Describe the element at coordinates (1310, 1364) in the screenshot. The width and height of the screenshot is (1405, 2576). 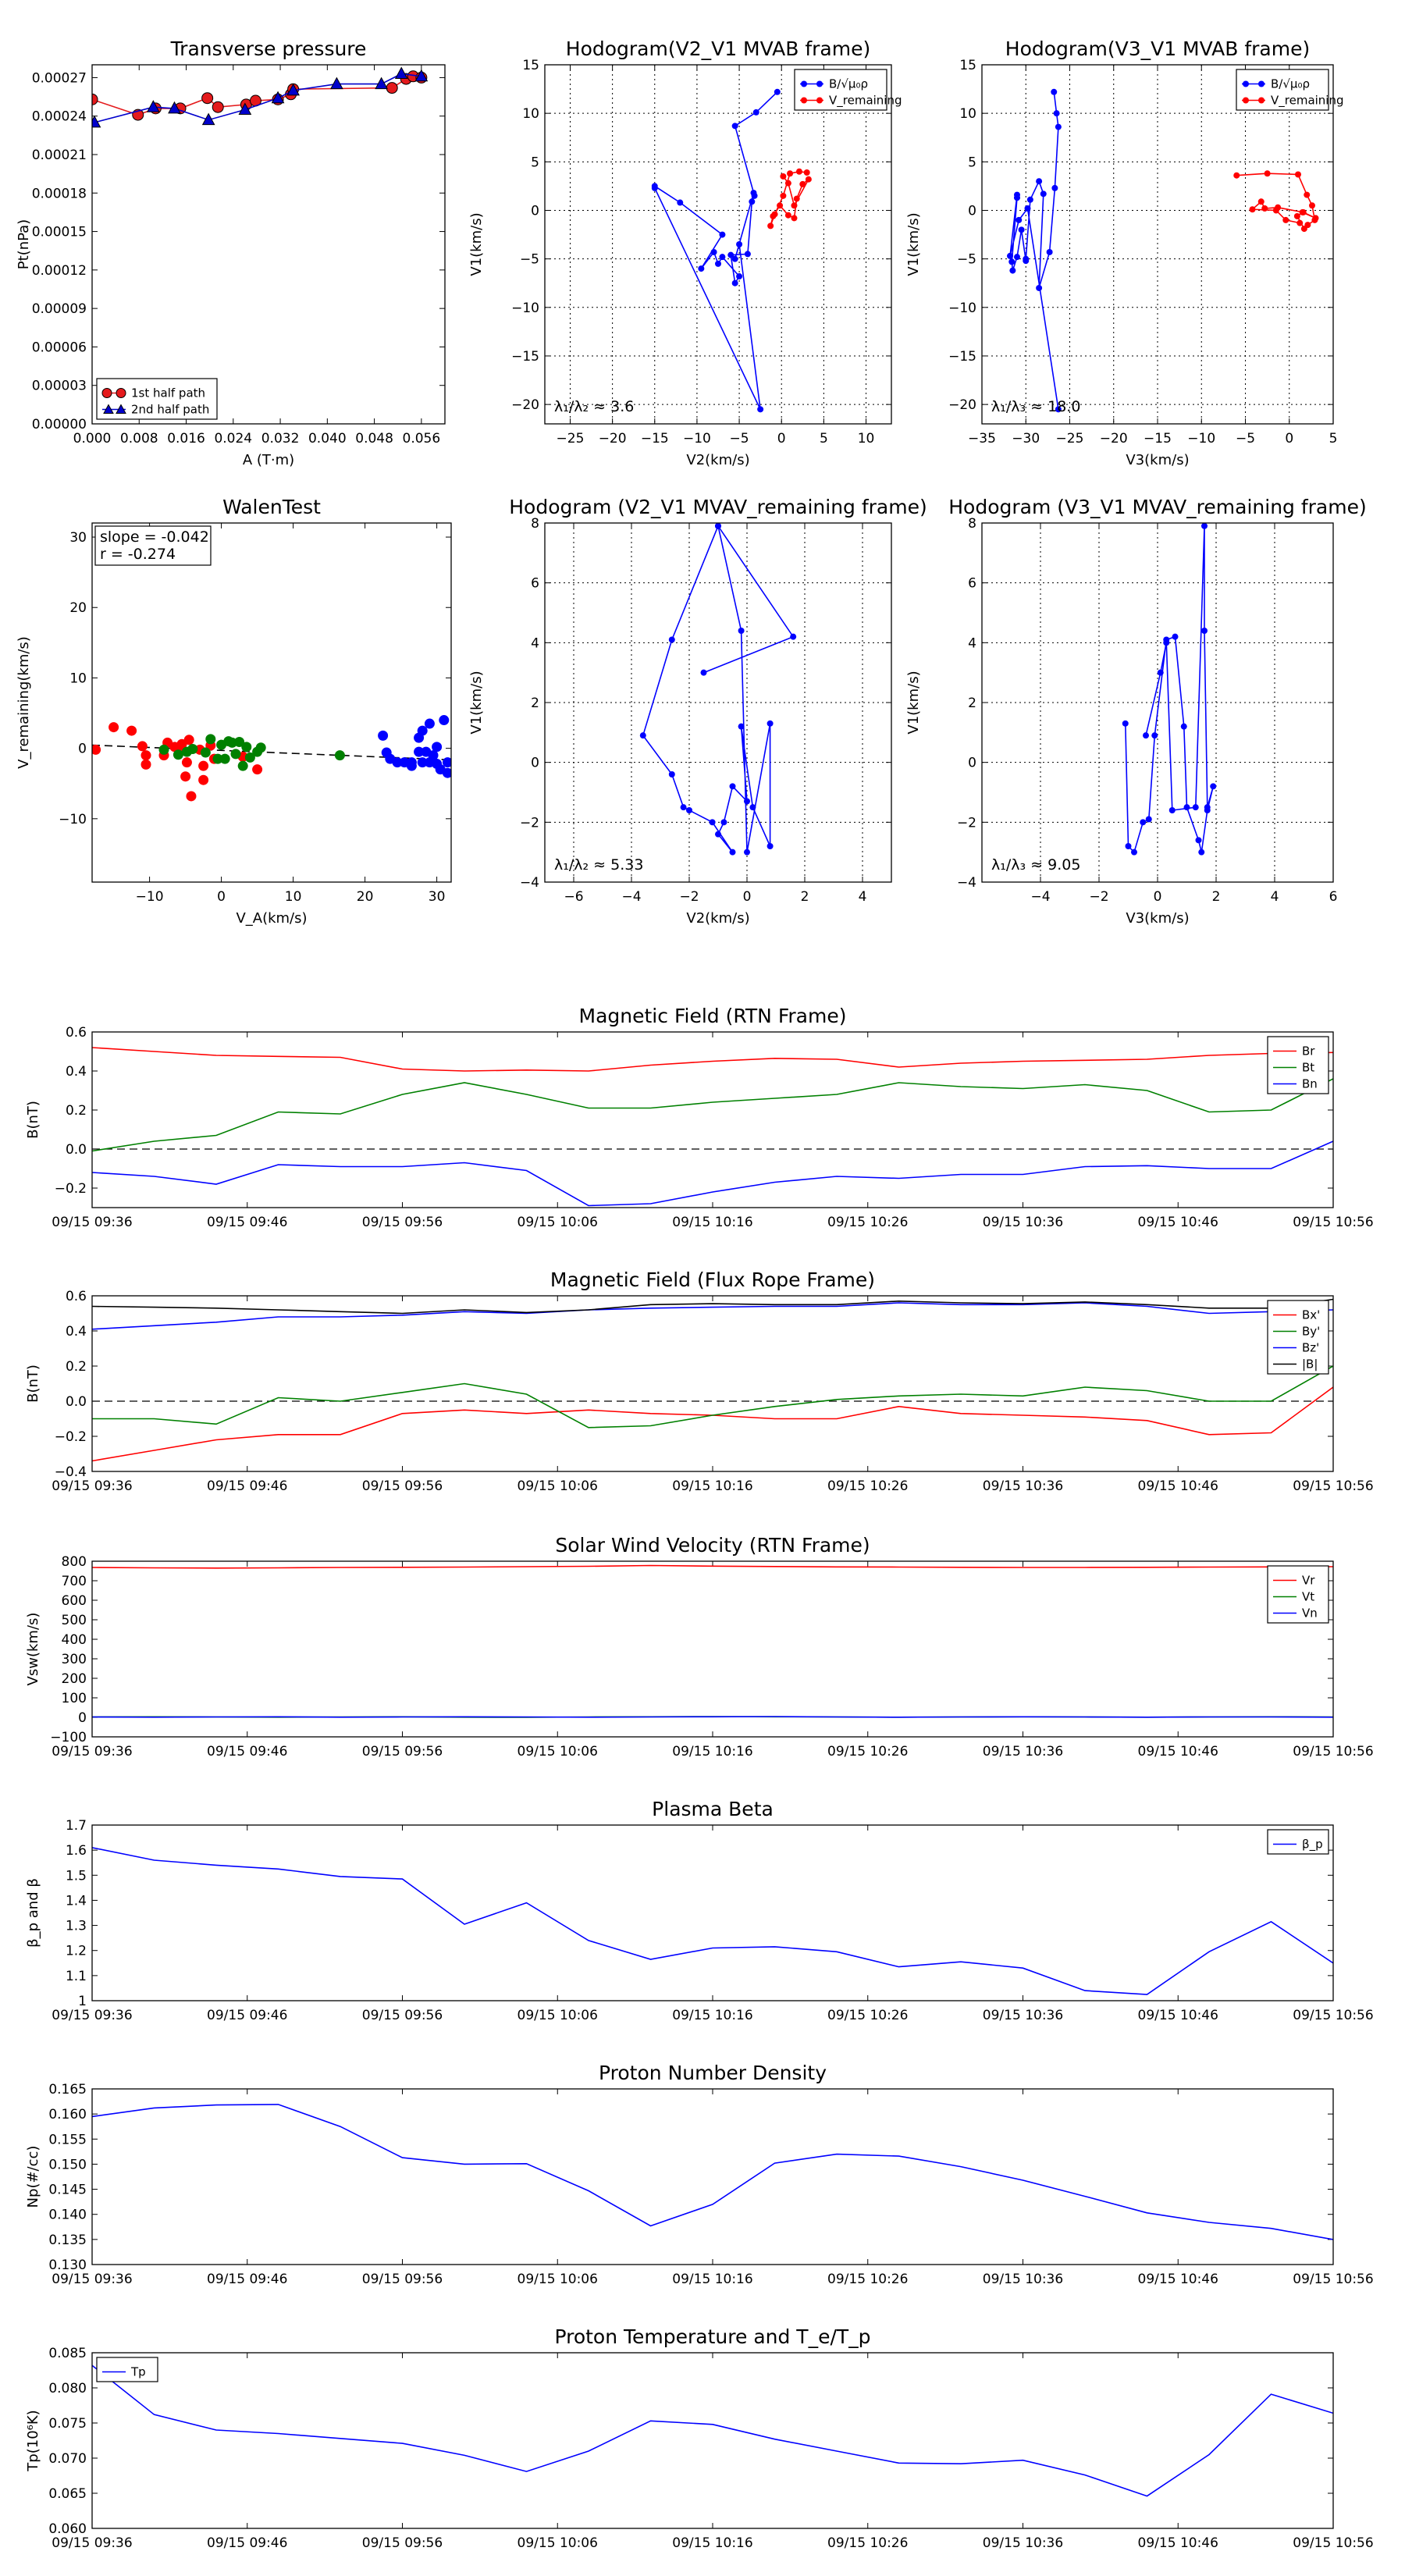
I see `legend-label: |B|` at that location.